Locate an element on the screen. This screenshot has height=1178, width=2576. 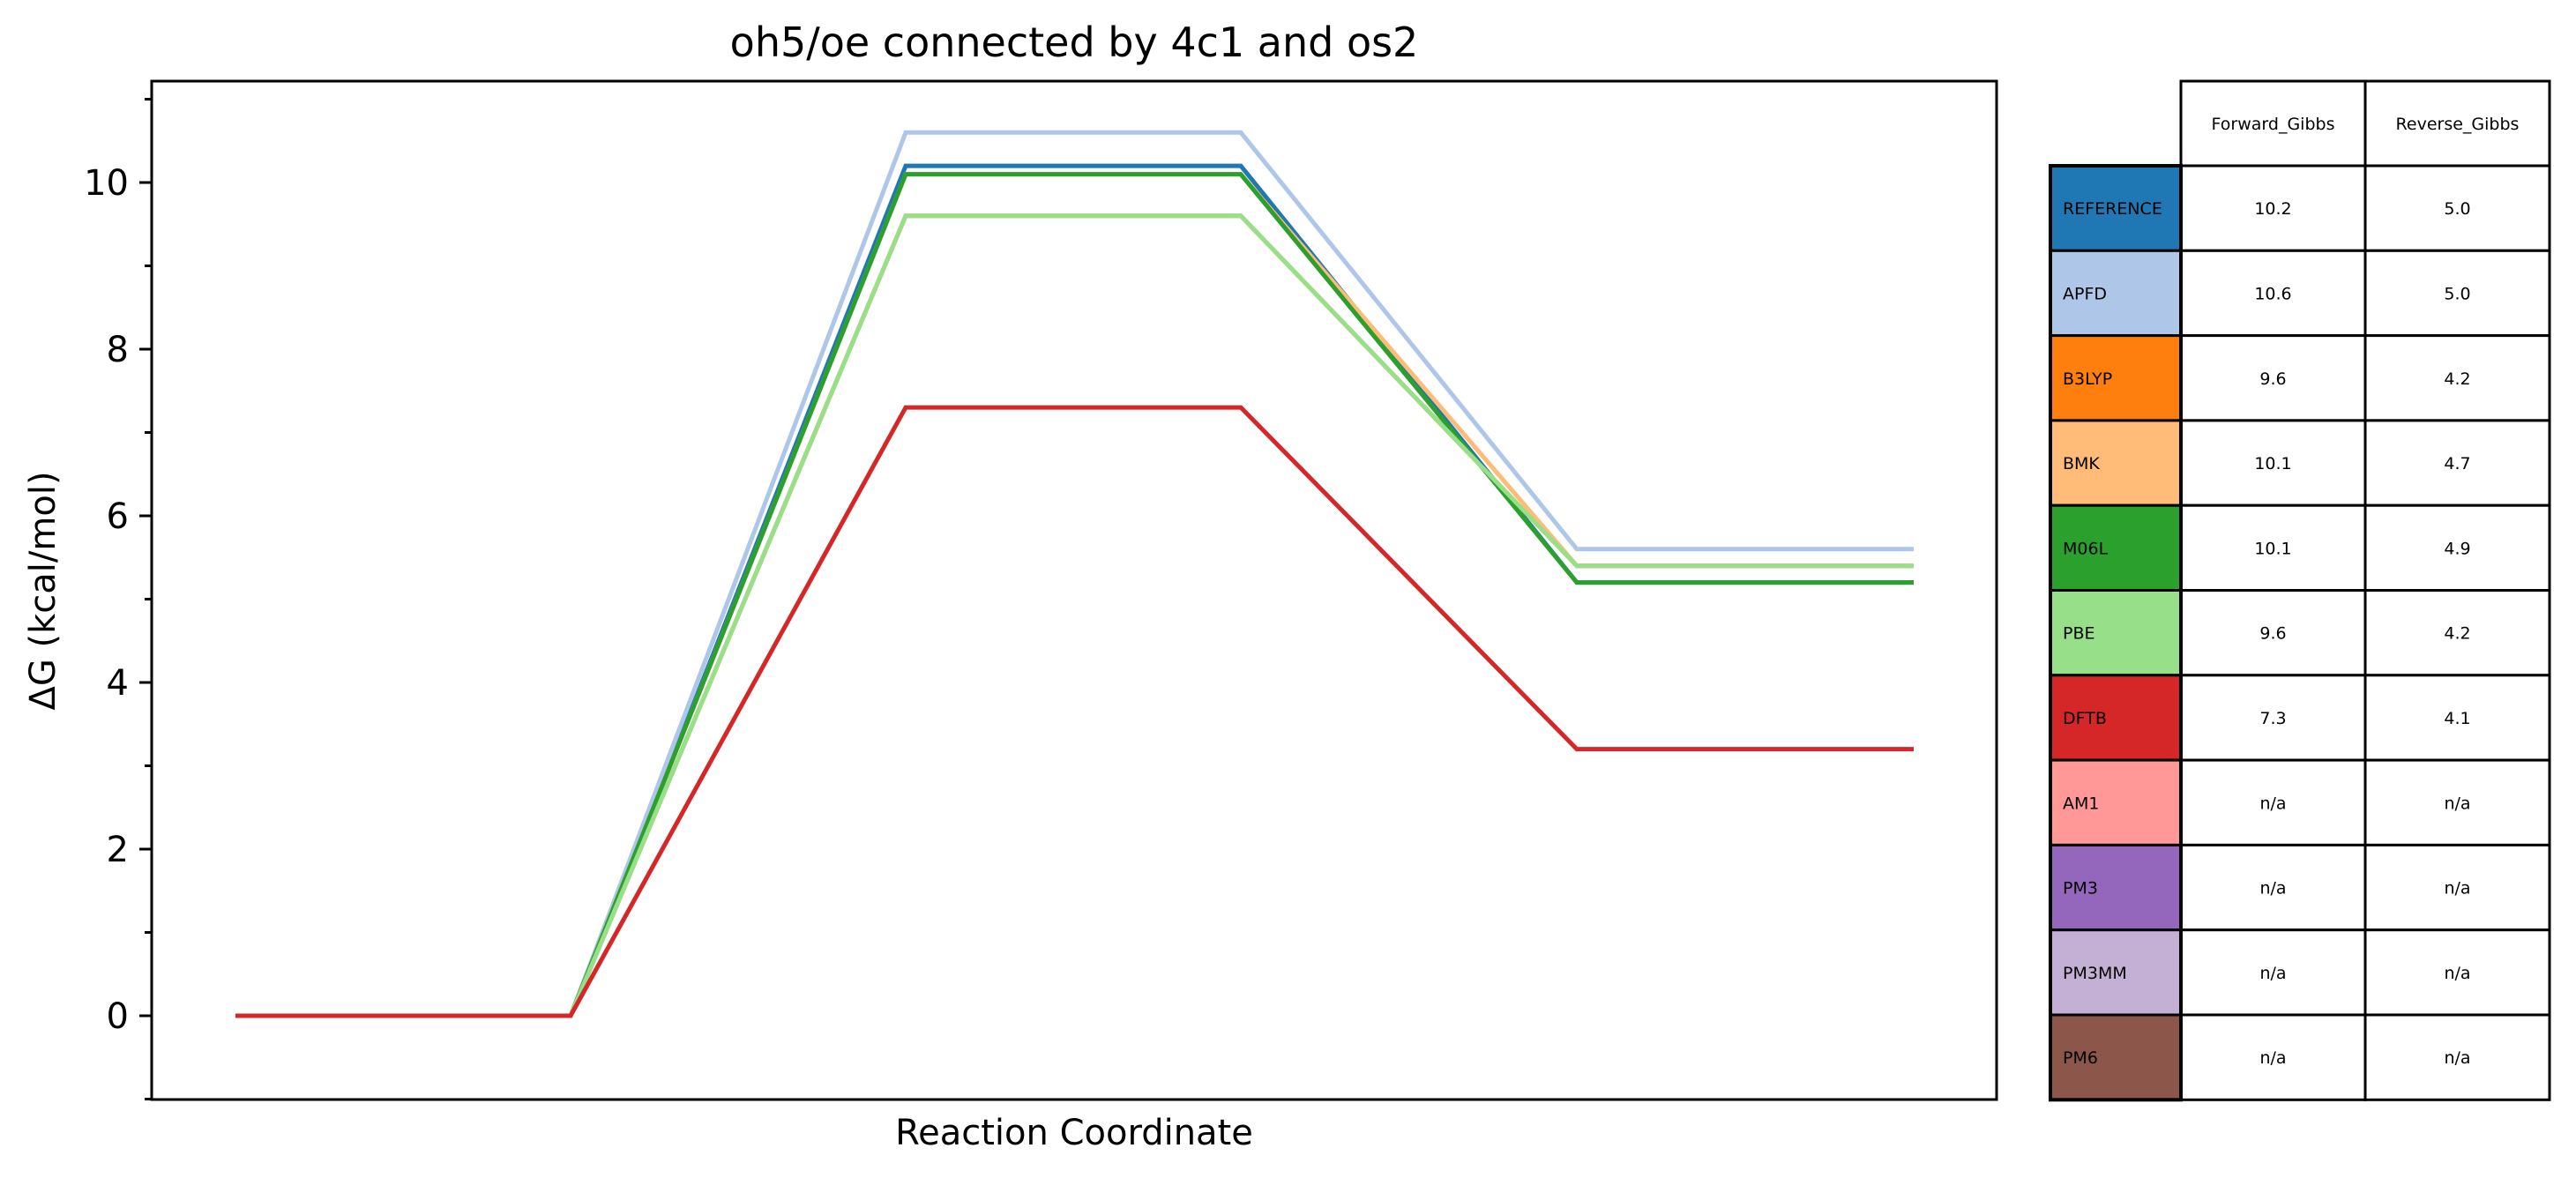
table-row-label: PM6 is located at coordinates (2080, 1058).